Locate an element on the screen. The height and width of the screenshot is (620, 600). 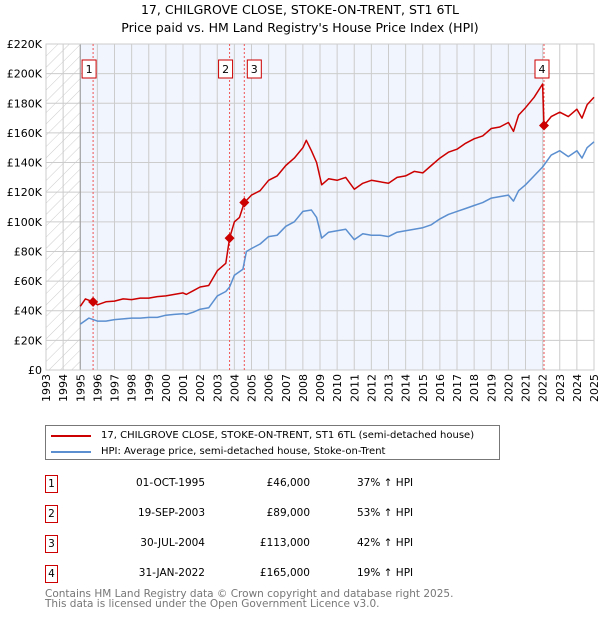
sale-number: 4 is located at coordinates (51, 574).